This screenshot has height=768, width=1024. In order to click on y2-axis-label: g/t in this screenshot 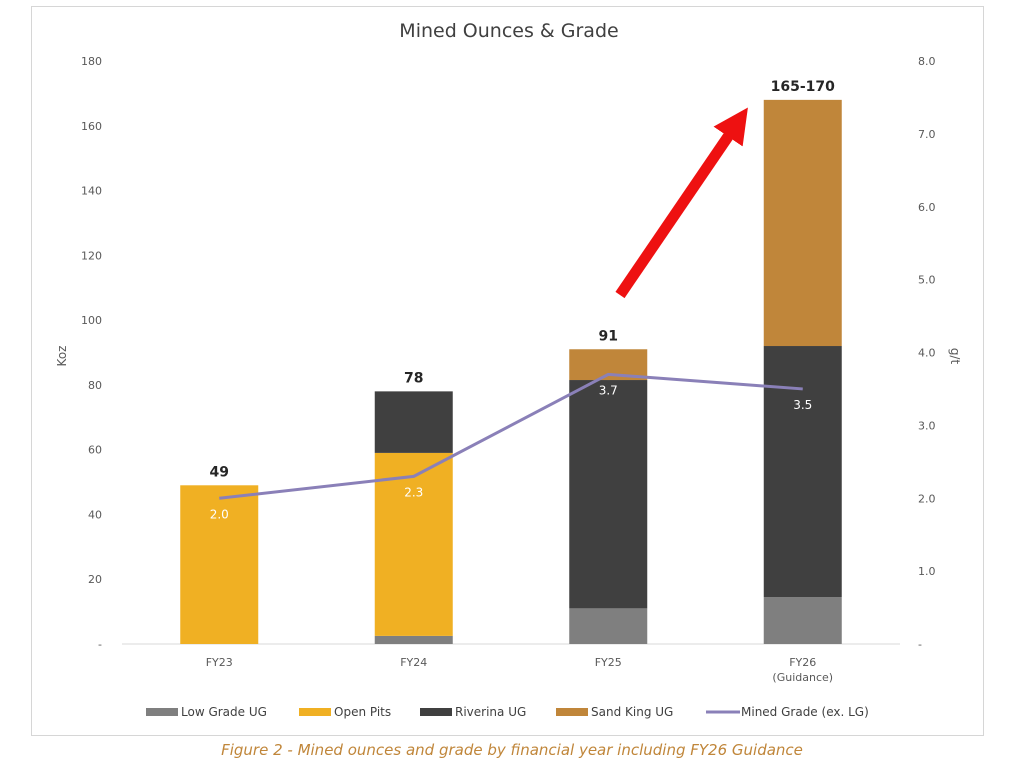, I will do `click(955, 356)`.